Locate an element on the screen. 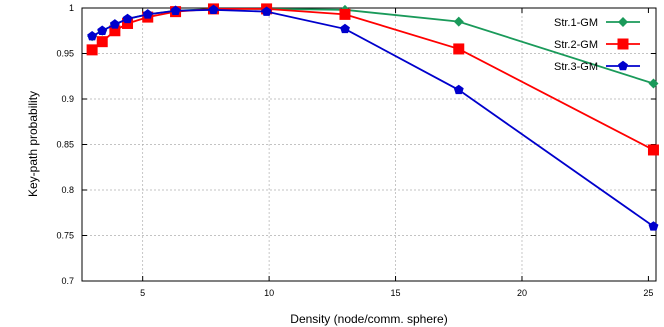 The width and height of the screenshot is (664, 327). y-tick-label: 0.95 is located at coordinates (65, 54).